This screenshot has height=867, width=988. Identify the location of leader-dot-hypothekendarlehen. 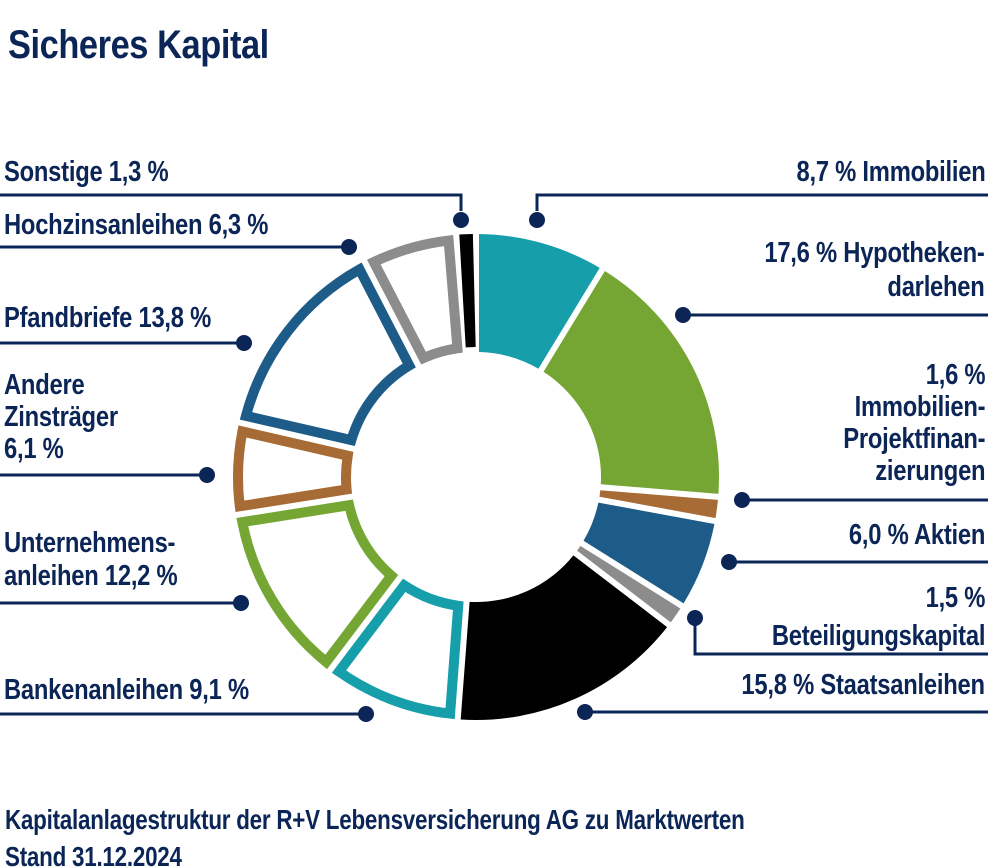
(683, 315).